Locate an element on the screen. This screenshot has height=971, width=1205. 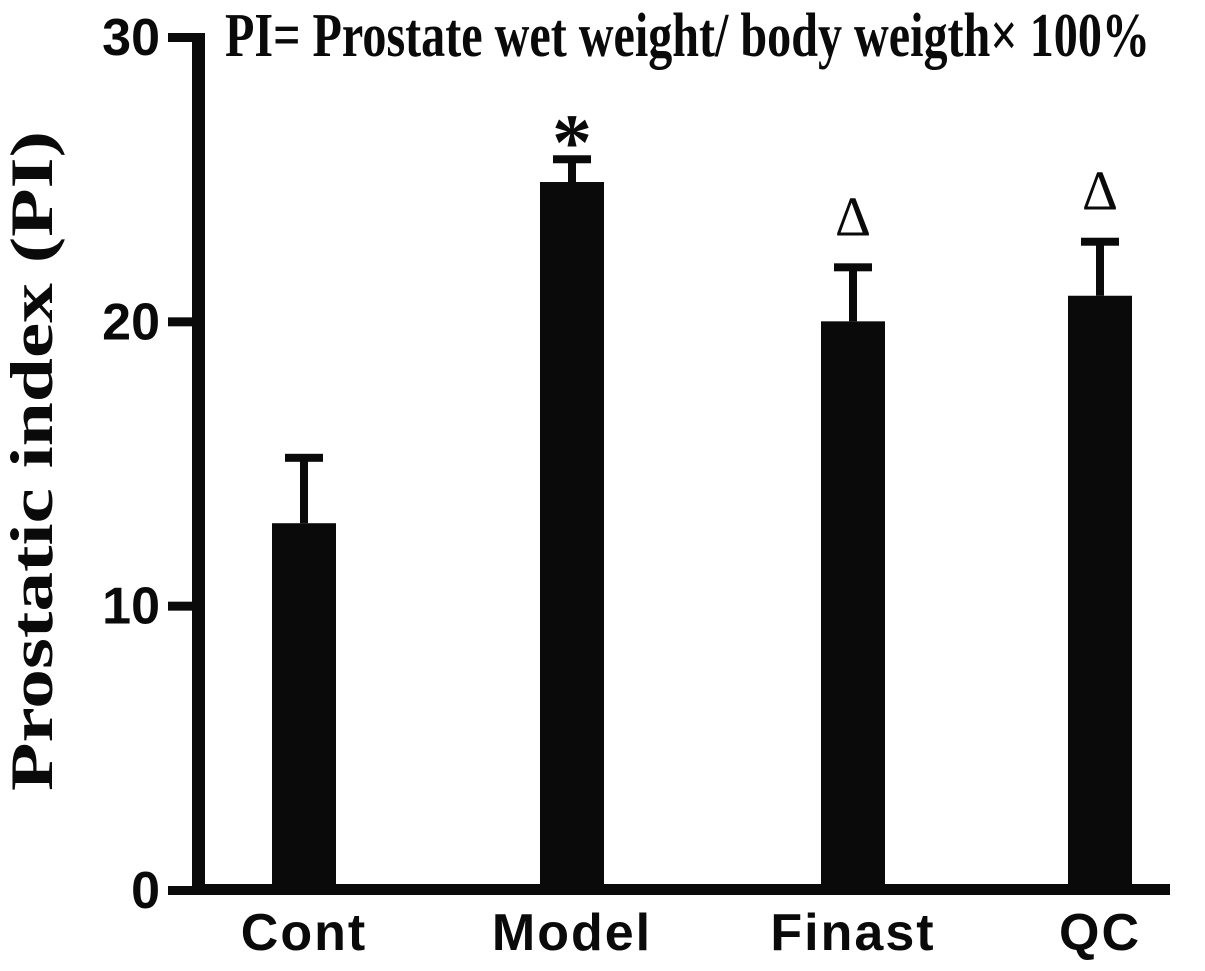
significance-annotations: * Δ Δ is located at coordinates (835, 173).